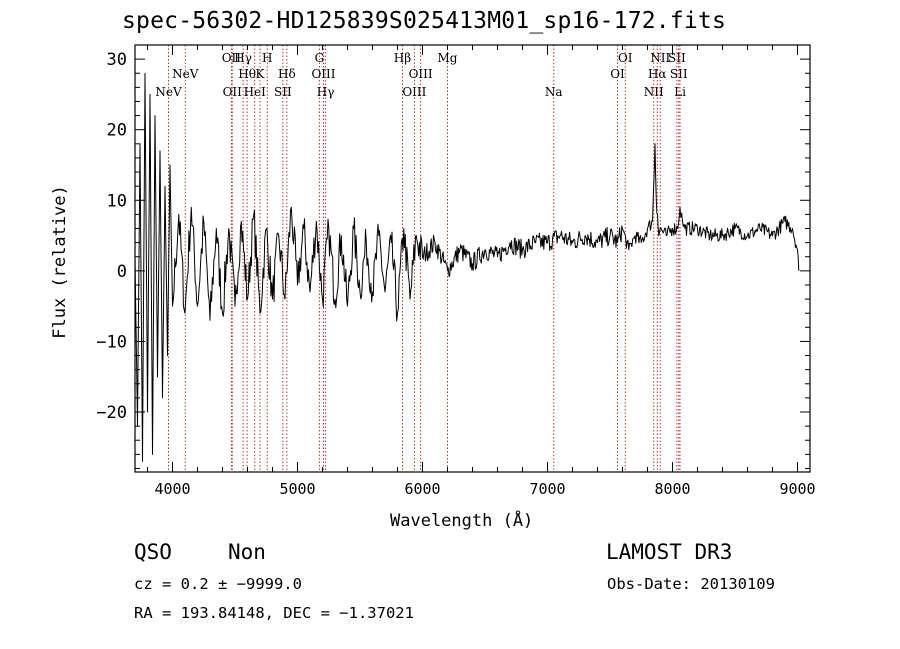 Image resolution: width=900 pixels, height=649 pixels. Describe the element at coordinates (320, 58) in the screenshot. I see `line-label-11: G` at that location.